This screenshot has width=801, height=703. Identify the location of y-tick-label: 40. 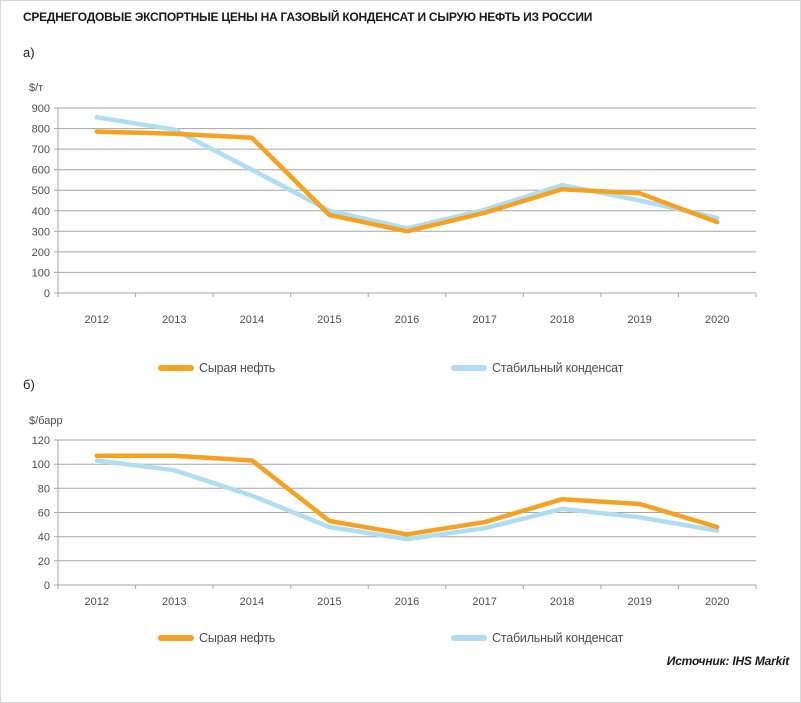
(44, 538).